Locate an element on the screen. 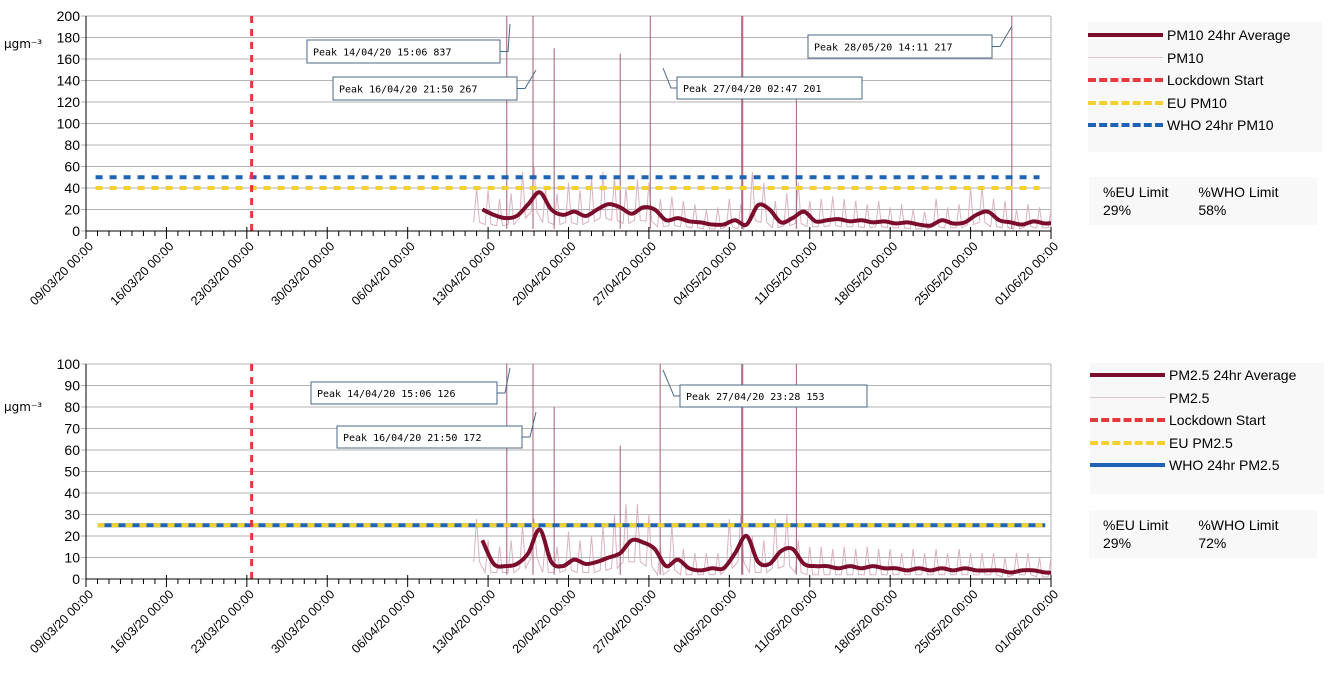 This screenshot has height=695, width=1329. x-tick-label: 04/05/20 00:00 is located at coordinates (705, 273).